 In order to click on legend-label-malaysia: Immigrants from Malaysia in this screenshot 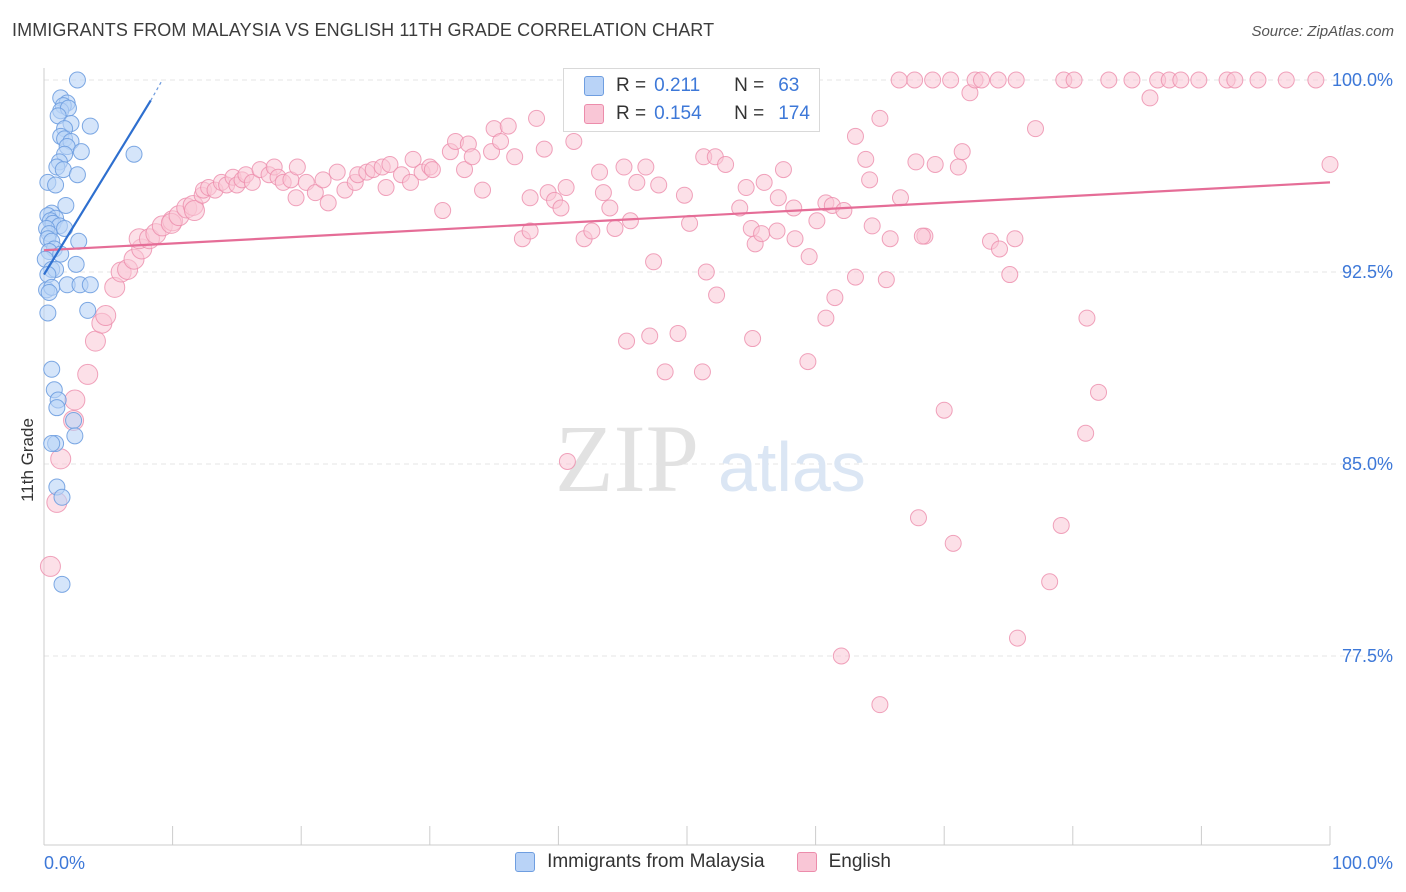, I will do `click(656, 861)`.